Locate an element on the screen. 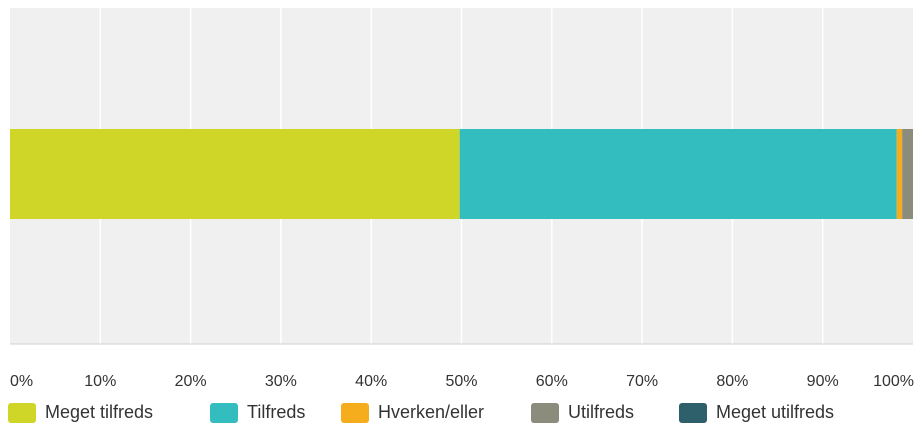  legend-item: Hverken/eller is located at coordinates (412, 412).